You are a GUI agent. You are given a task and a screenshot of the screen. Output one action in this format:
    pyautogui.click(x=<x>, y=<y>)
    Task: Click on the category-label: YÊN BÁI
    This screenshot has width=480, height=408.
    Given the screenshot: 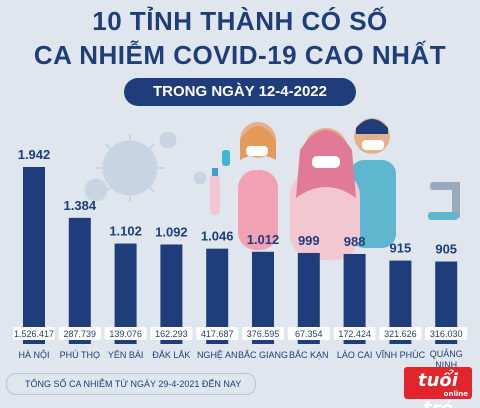 What is the action you would take?
    pyautogui.click(x=126, y=355)
    